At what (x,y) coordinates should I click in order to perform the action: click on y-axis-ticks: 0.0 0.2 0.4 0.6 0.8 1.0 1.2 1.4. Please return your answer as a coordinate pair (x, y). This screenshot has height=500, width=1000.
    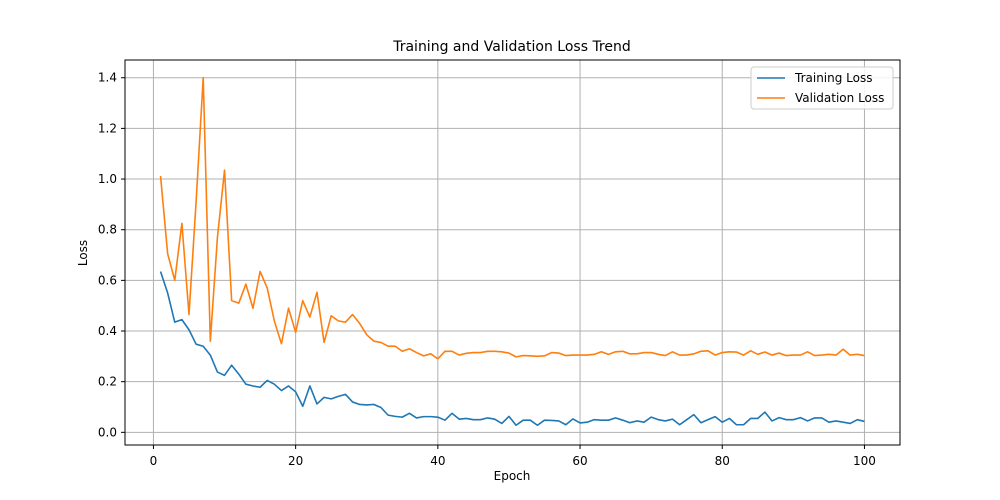
    Looking at the image, I should click on (111, 255).